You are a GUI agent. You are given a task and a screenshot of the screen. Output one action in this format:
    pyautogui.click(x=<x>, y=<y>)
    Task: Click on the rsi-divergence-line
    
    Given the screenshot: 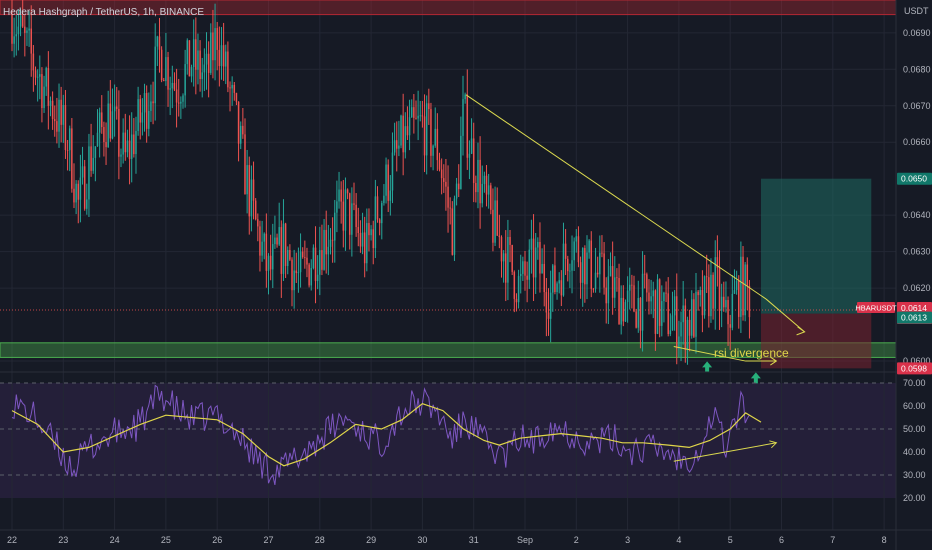 What is the action you would take?
    pyautogui.click(x=725, y=452)
    